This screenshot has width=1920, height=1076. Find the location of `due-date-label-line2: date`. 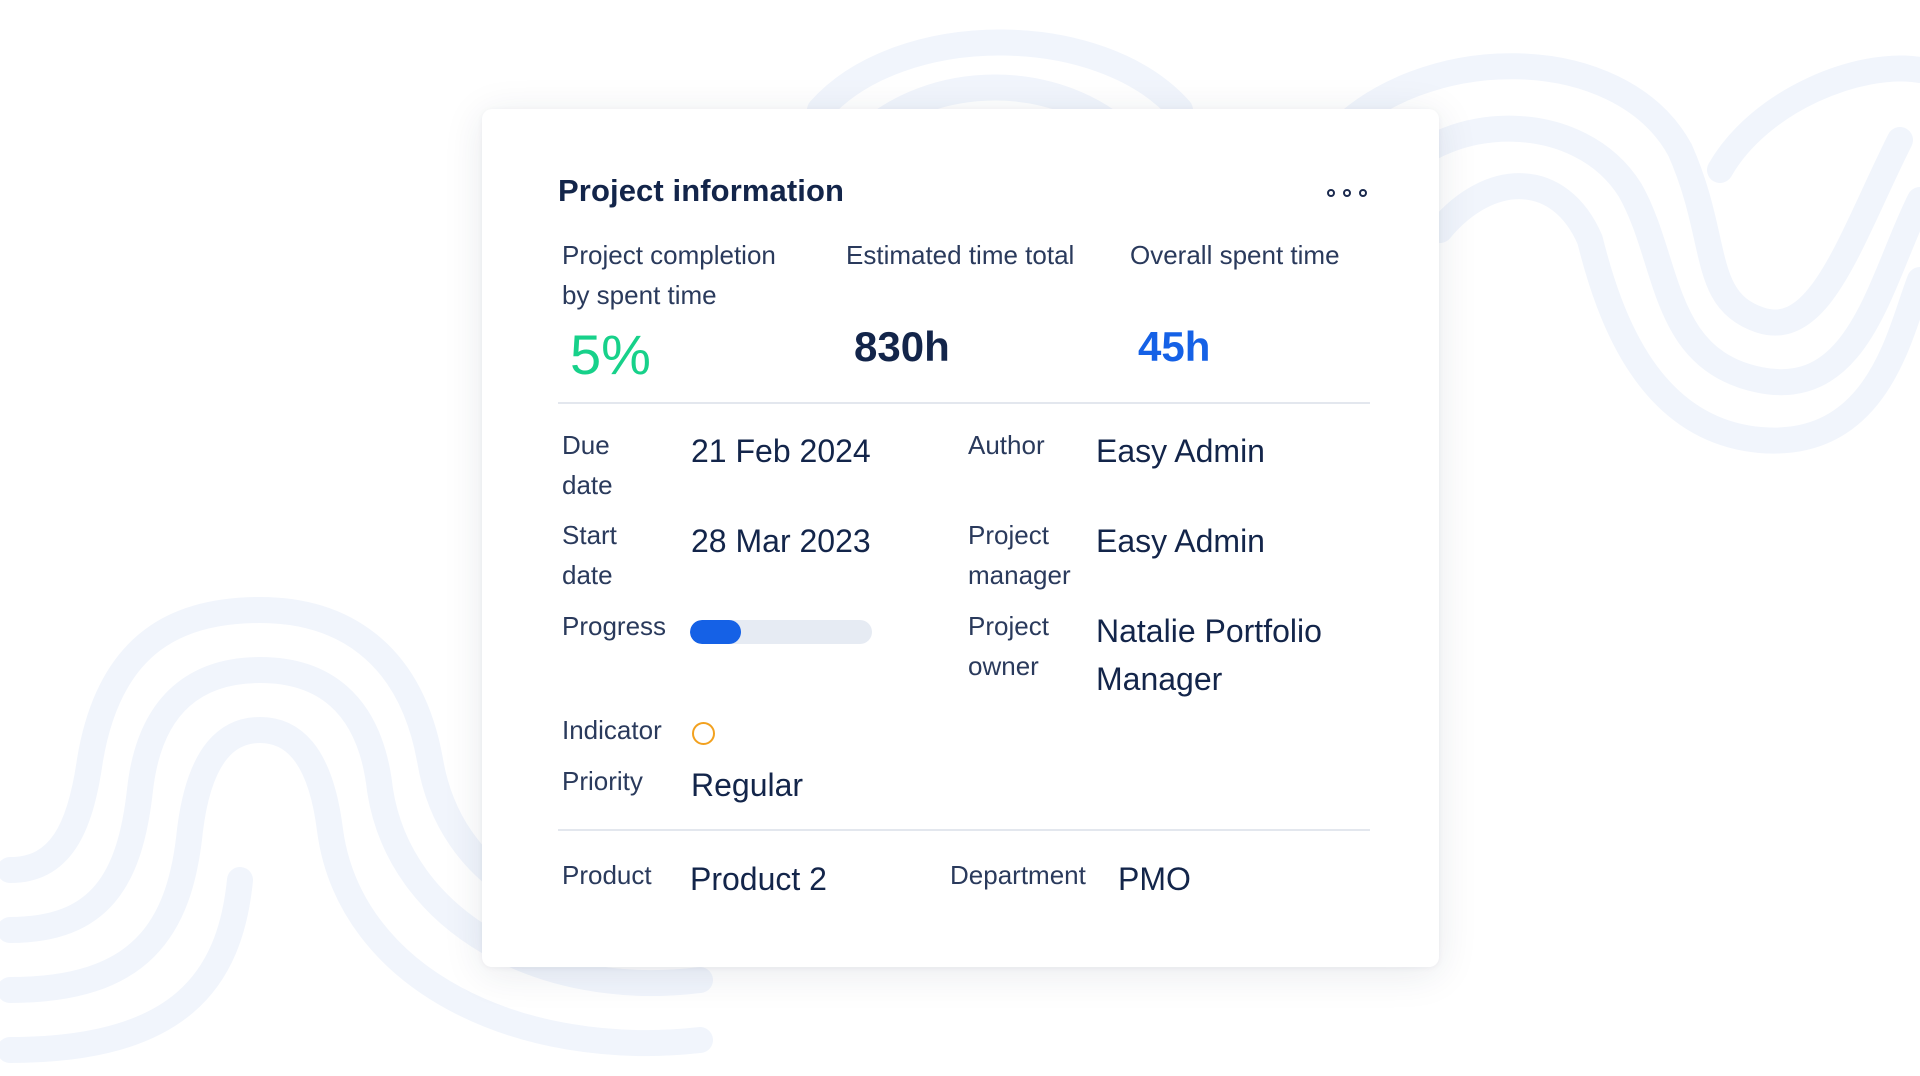

due-date-label-line2: date is located at coordinates (587, 485).